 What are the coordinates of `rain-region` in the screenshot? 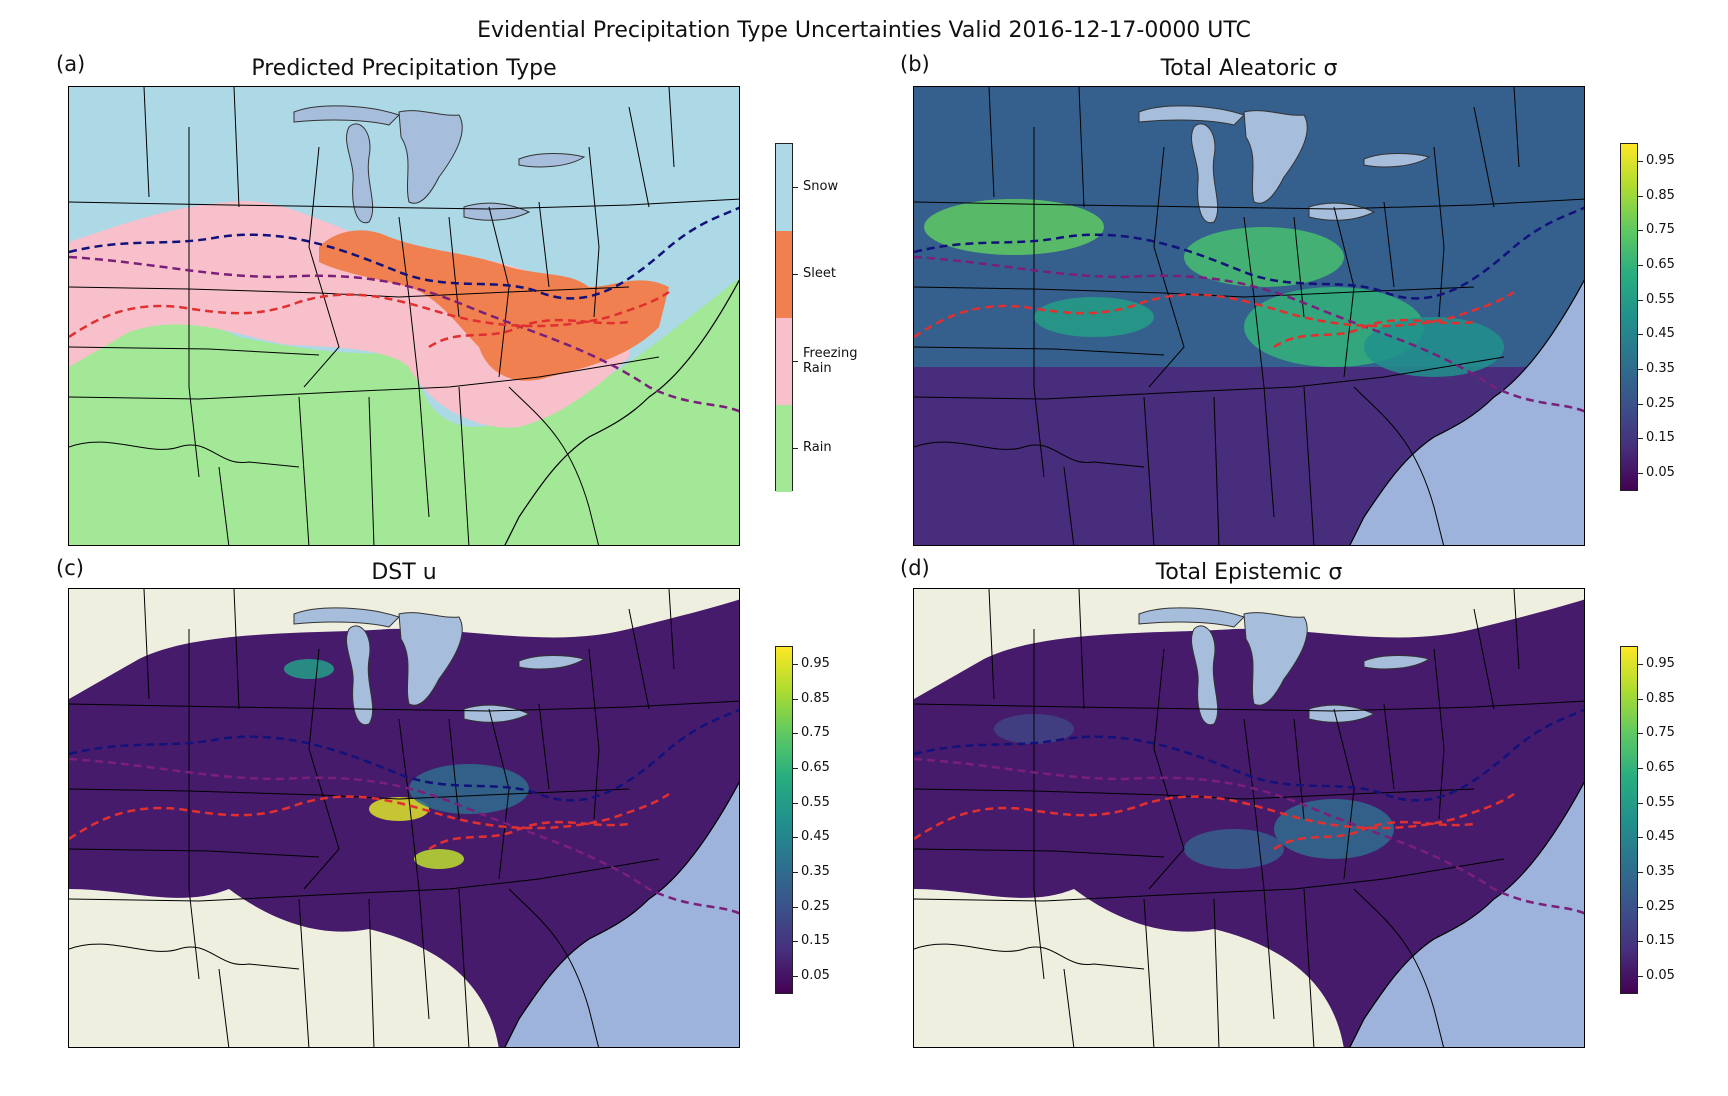 It's located at (404, 411).